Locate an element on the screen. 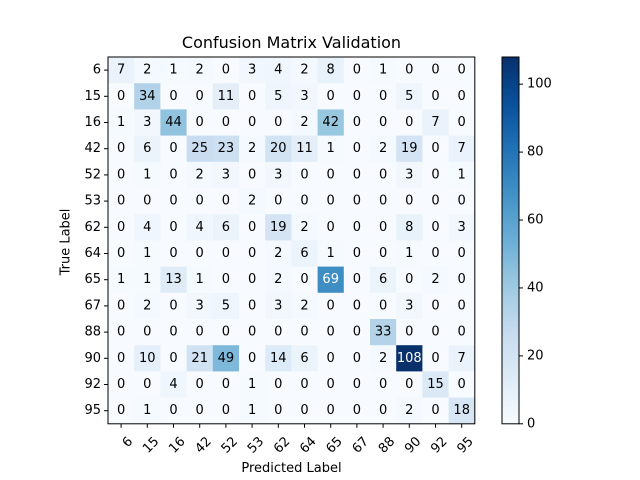  x-tick-label: 90 is located at coordinates (413, 445).